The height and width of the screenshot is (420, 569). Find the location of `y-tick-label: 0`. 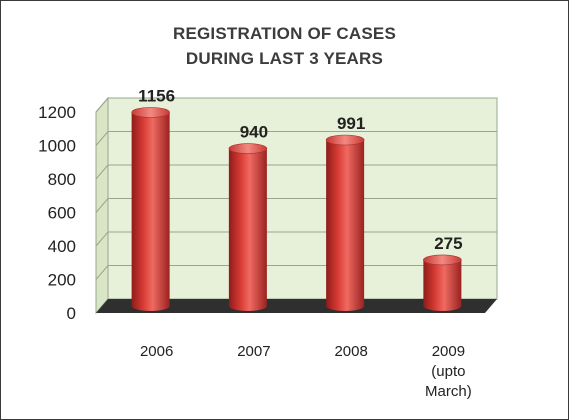

y-tick-label: 0 is located at coordinates (71, 313).